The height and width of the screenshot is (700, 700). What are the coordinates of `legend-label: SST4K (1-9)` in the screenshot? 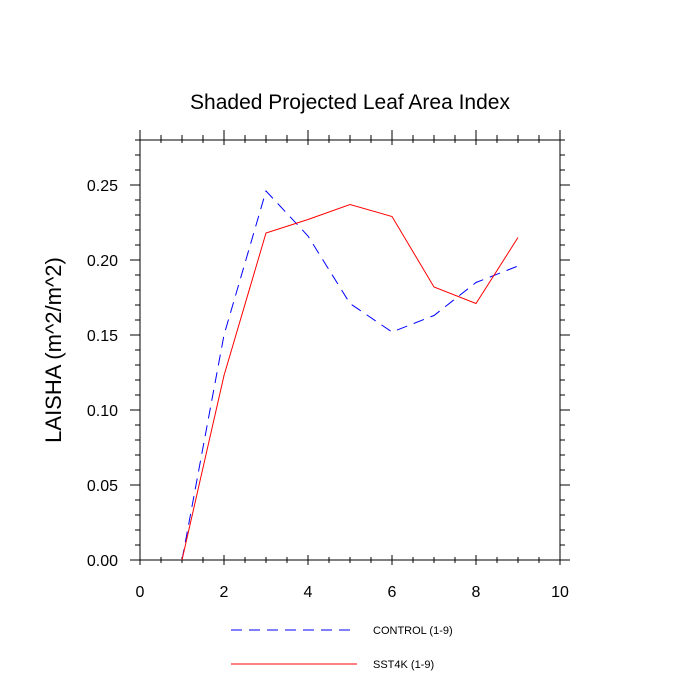 It's located at (403, 665).